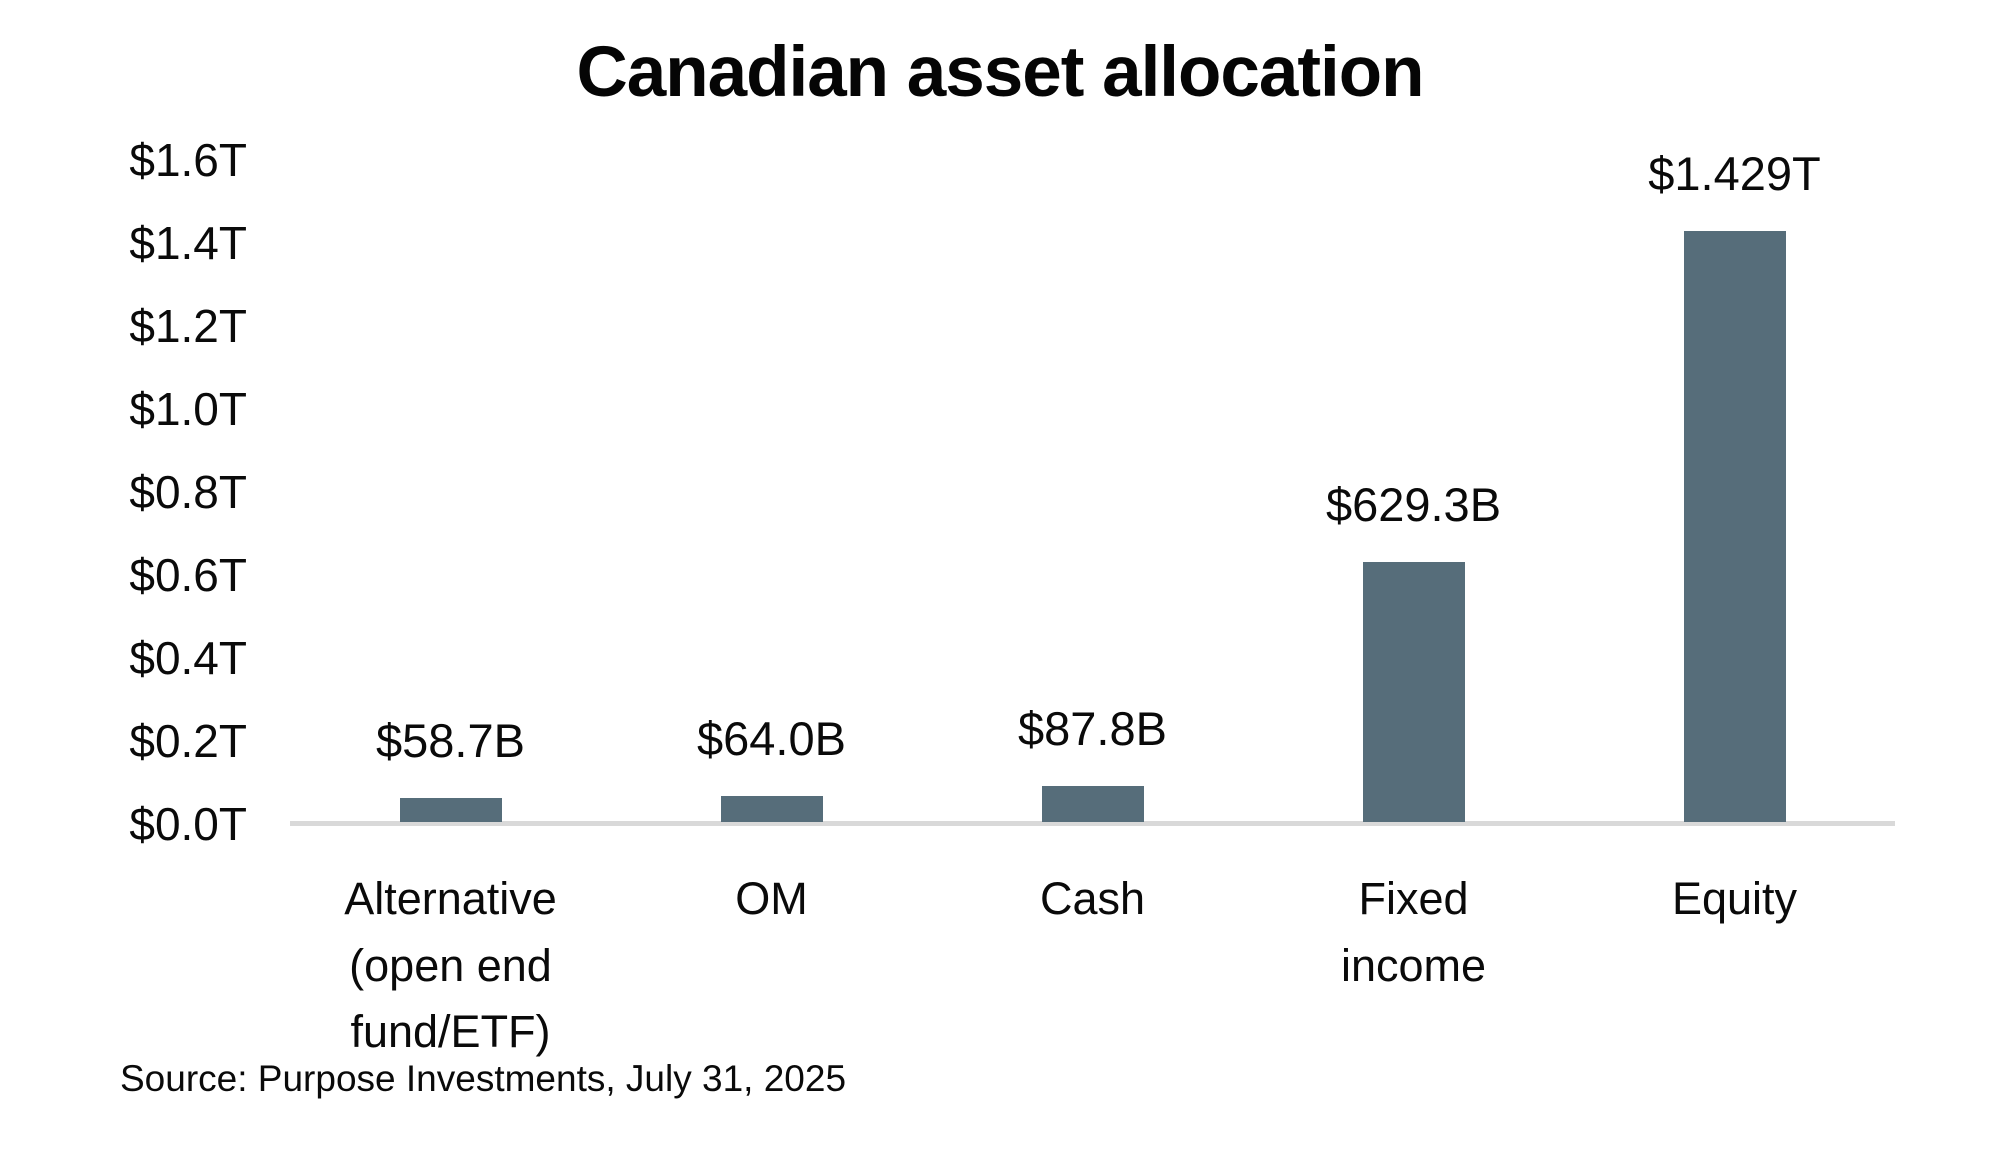  I want to click on x-category-label: Alternative (open end fund/ETF), so click(450, 966).